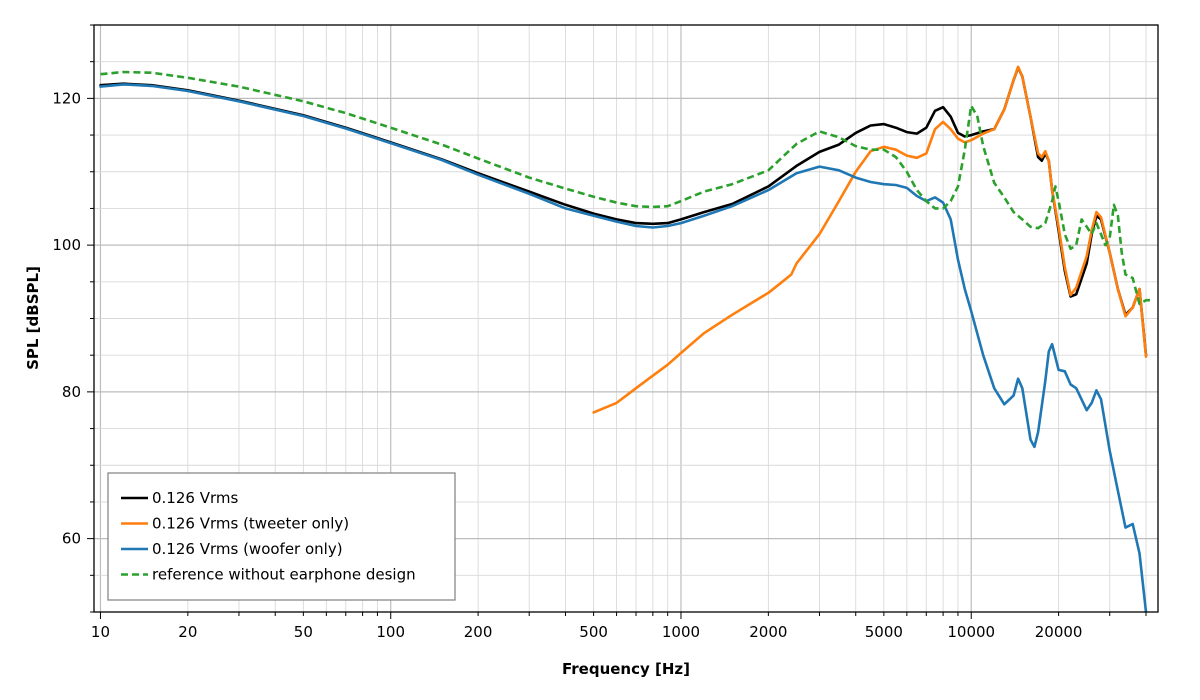 The height and width of the screenshot is (700, 1200). What do you see at coordinates (66, 245) in the screenshot?
I see `y-tick-label: 100` at bounding box center [66, 245].